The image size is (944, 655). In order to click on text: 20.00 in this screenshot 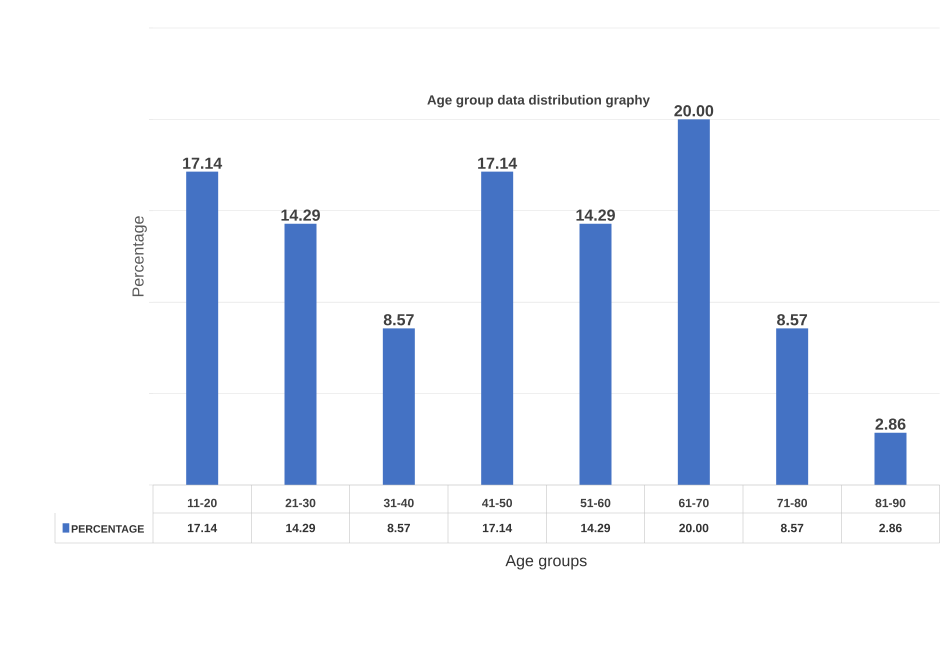, I will do `click(694, 110)`.